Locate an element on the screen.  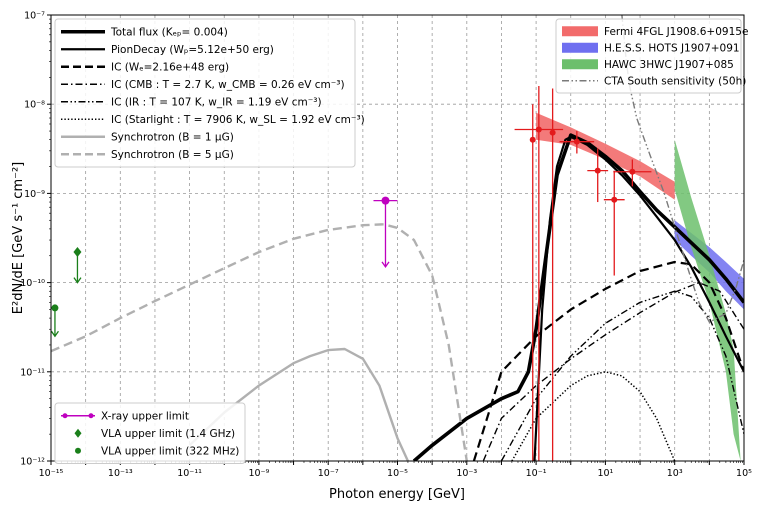
legend-label: VLA upper limit (322 MHz) is located at coordinates (170, 452).